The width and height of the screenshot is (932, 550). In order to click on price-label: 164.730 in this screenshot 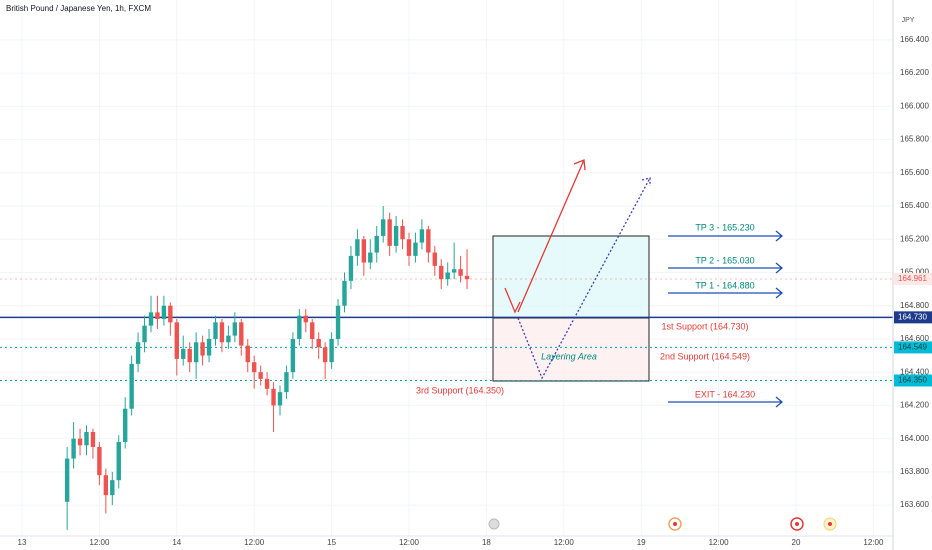, I will do `click(912, 316)`.